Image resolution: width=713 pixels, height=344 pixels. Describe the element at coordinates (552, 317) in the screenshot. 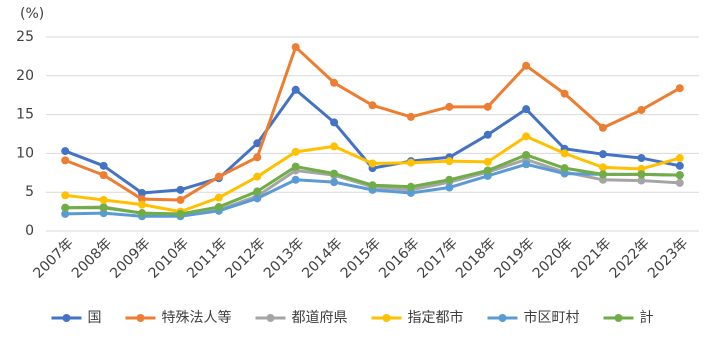

I see `legend-label: 市区町村` at that location.